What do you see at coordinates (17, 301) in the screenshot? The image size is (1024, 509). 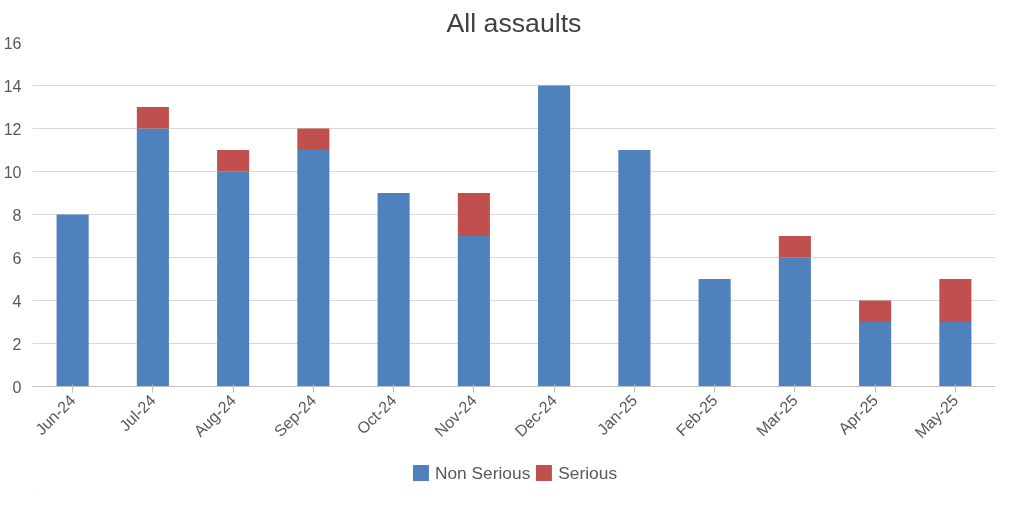 I see `y-tick-label: 4` at bounding box center [17, 301].